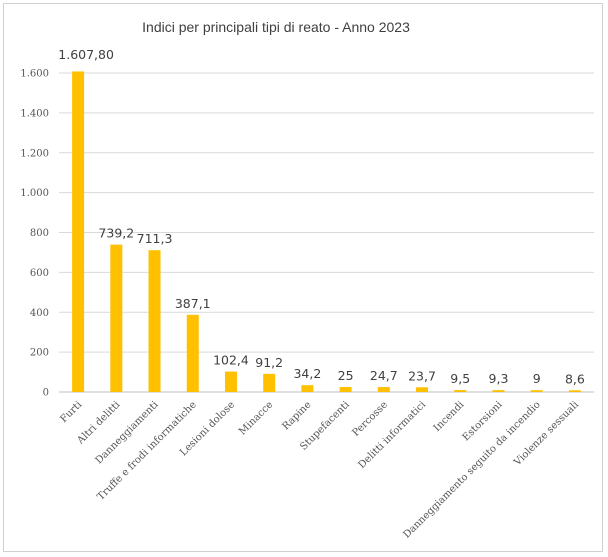 This screenshot has width=608, height=557. I want to click on data-label: 24,7, so click(384, 375).